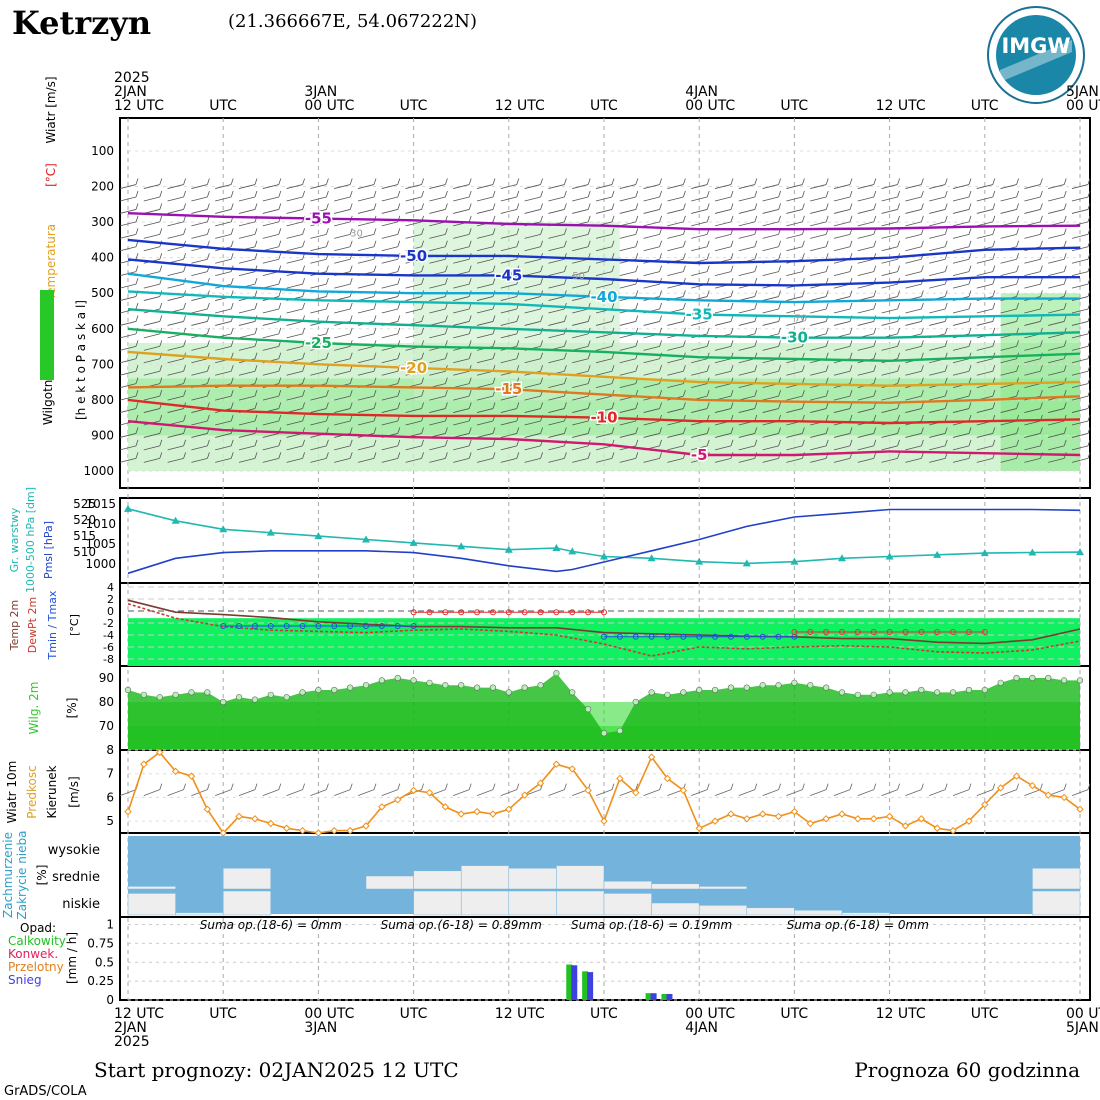 The height and width of the screenshot is (1100, 1100). What do you see at coordinates (102, 187) in the screenshot?
I see `pressure-tick: 200` at bounding box center [102, 187].